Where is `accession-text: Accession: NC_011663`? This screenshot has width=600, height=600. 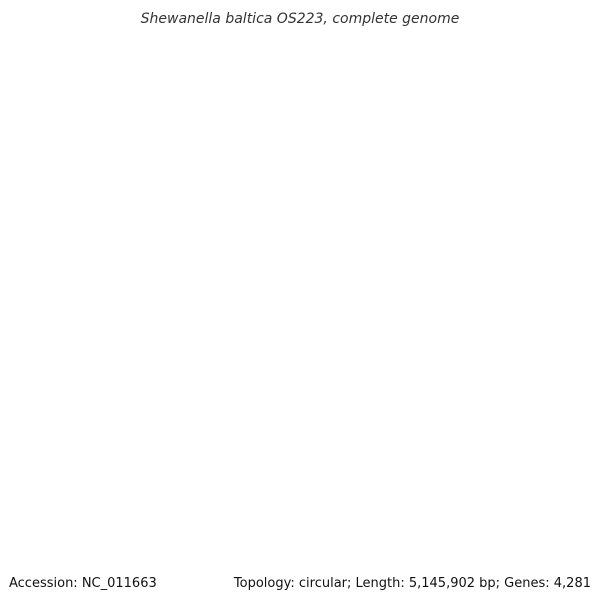
accession-text: Accession: NC_011663 is located at coordinates (83, 583).